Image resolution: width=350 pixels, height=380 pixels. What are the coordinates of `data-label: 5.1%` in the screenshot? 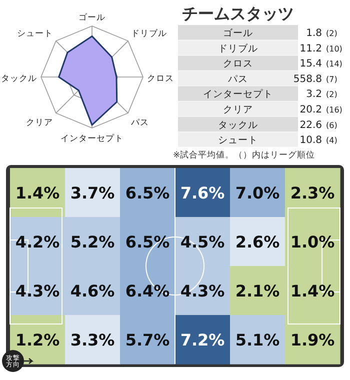 It's located at (257, 340).